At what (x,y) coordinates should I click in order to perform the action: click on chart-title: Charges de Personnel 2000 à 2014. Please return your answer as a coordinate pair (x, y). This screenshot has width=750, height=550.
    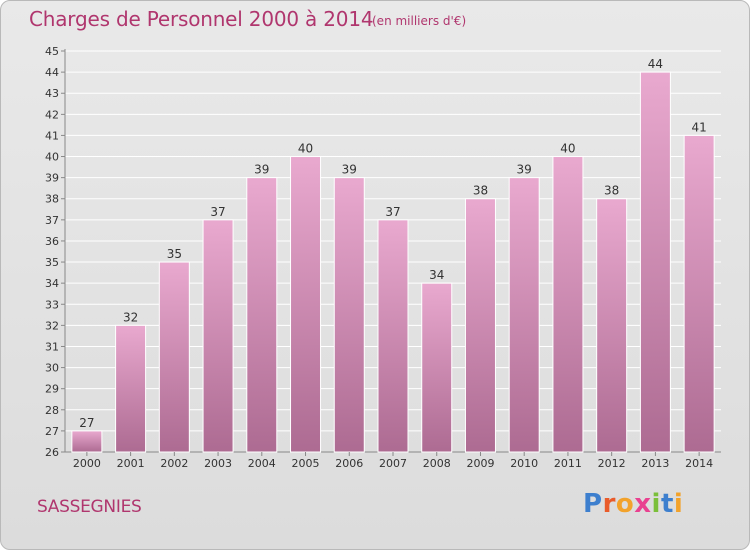
    Looking at the image, I should click on (201, 19).